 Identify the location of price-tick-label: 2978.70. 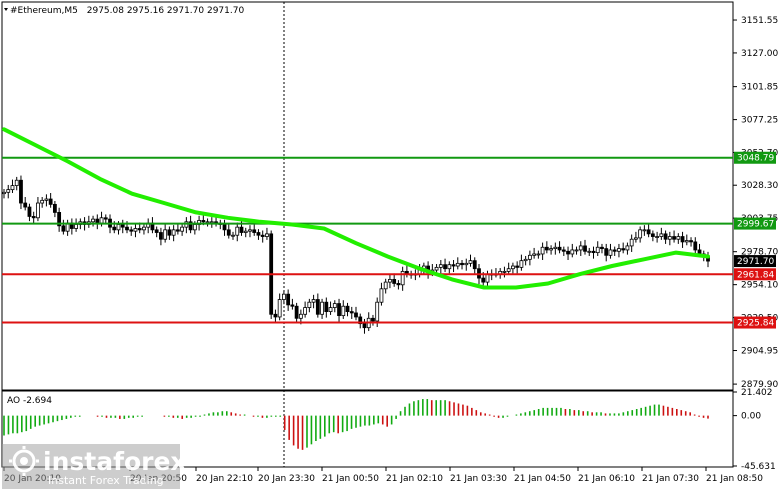
(759, 253).